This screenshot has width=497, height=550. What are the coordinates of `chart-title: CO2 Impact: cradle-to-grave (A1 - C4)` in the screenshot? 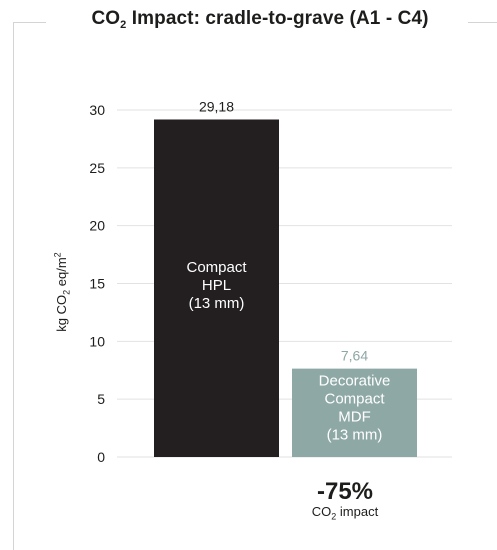 It's located at (260, 19).